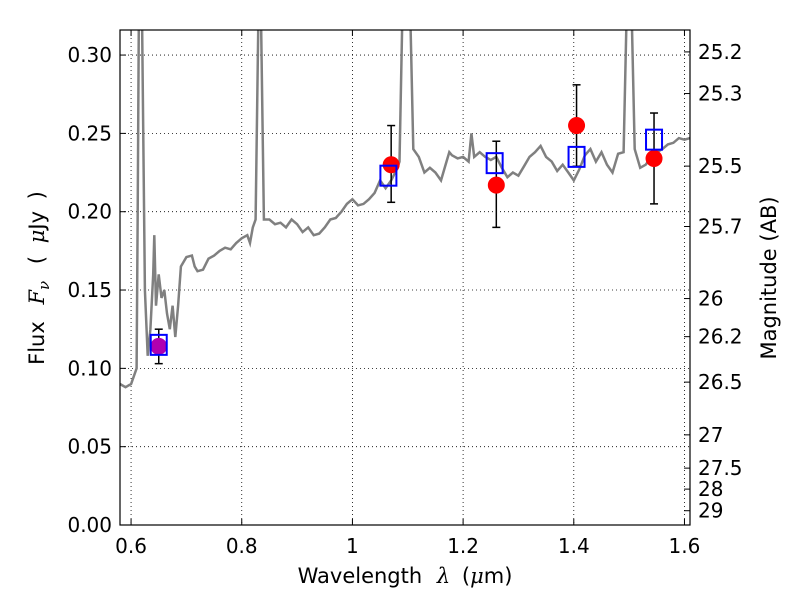 This screenshot has height=600, width=800. I want to click on y-tick-label: 0.10, so click(89, 368).